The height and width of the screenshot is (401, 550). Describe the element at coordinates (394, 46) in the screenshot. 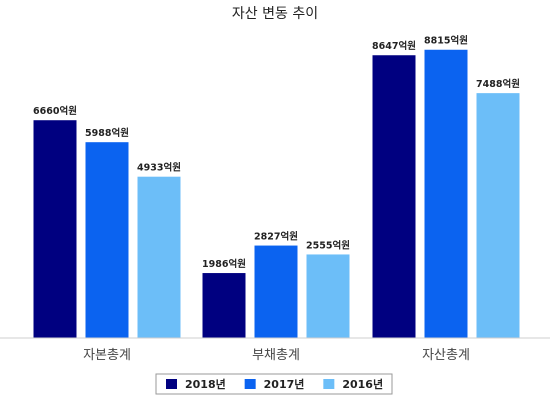

I see `data-label-3-1: 8647억원` at that location.